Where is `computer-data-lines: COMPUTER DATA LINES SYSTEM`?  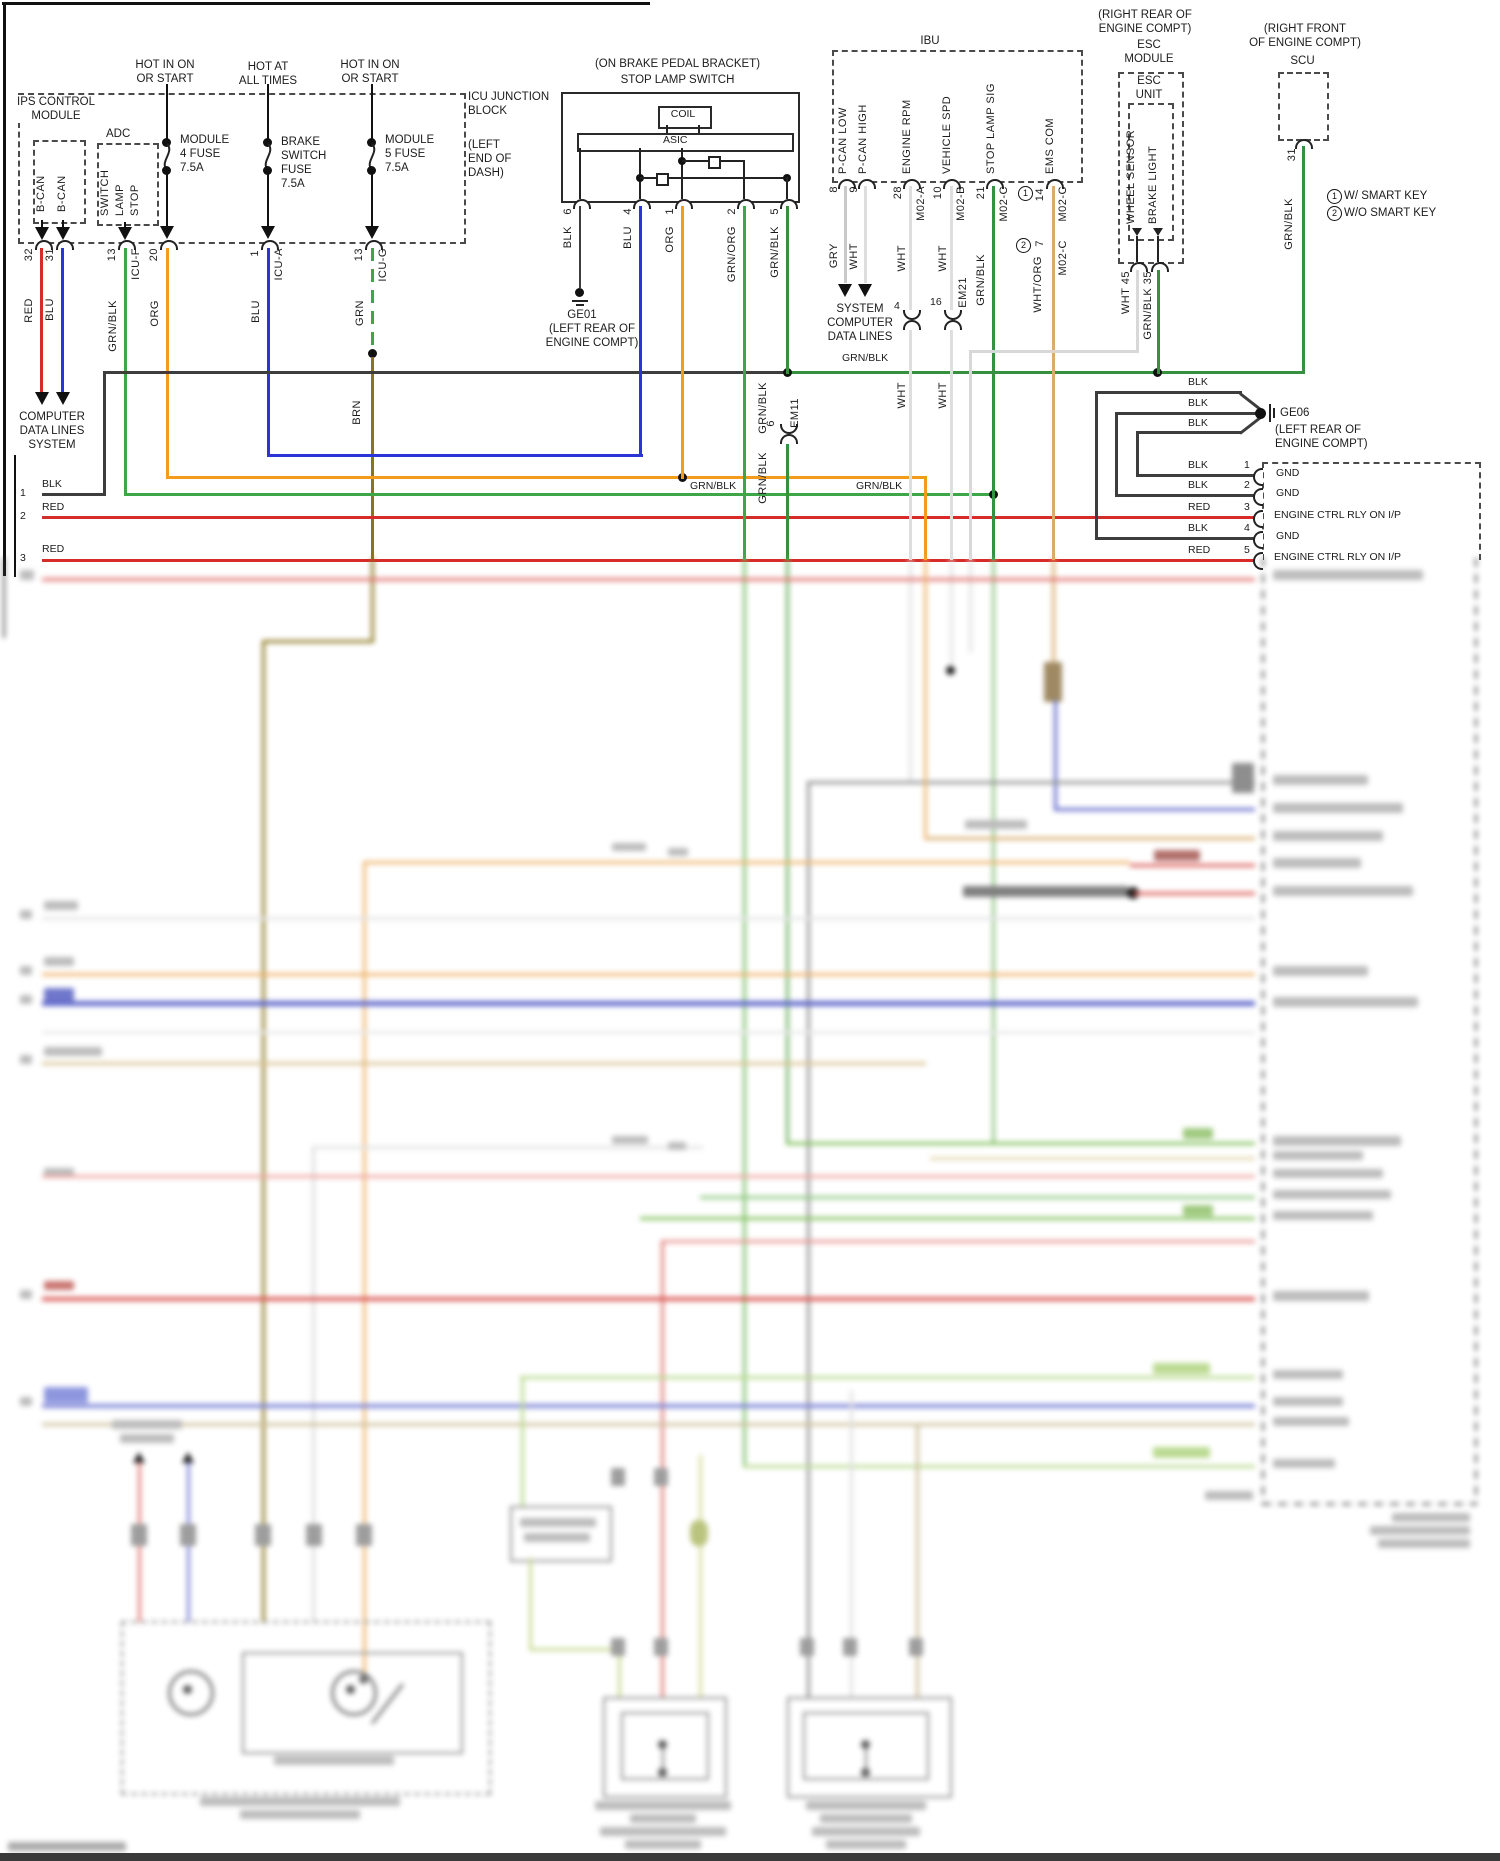 computer-data-lines: COMPUTER DATA LINES SYSTEM is located at coordinates (52, 431).